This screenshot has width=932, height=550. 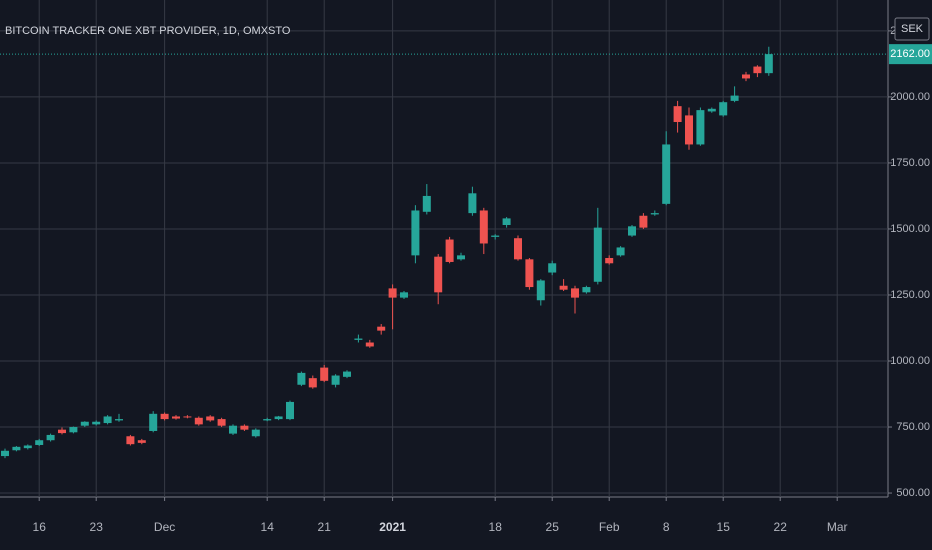 What do you see at coordinates (553, 527) in the screenshot?
I see `x-tick-label: 25` at bounding box center [553, 527].